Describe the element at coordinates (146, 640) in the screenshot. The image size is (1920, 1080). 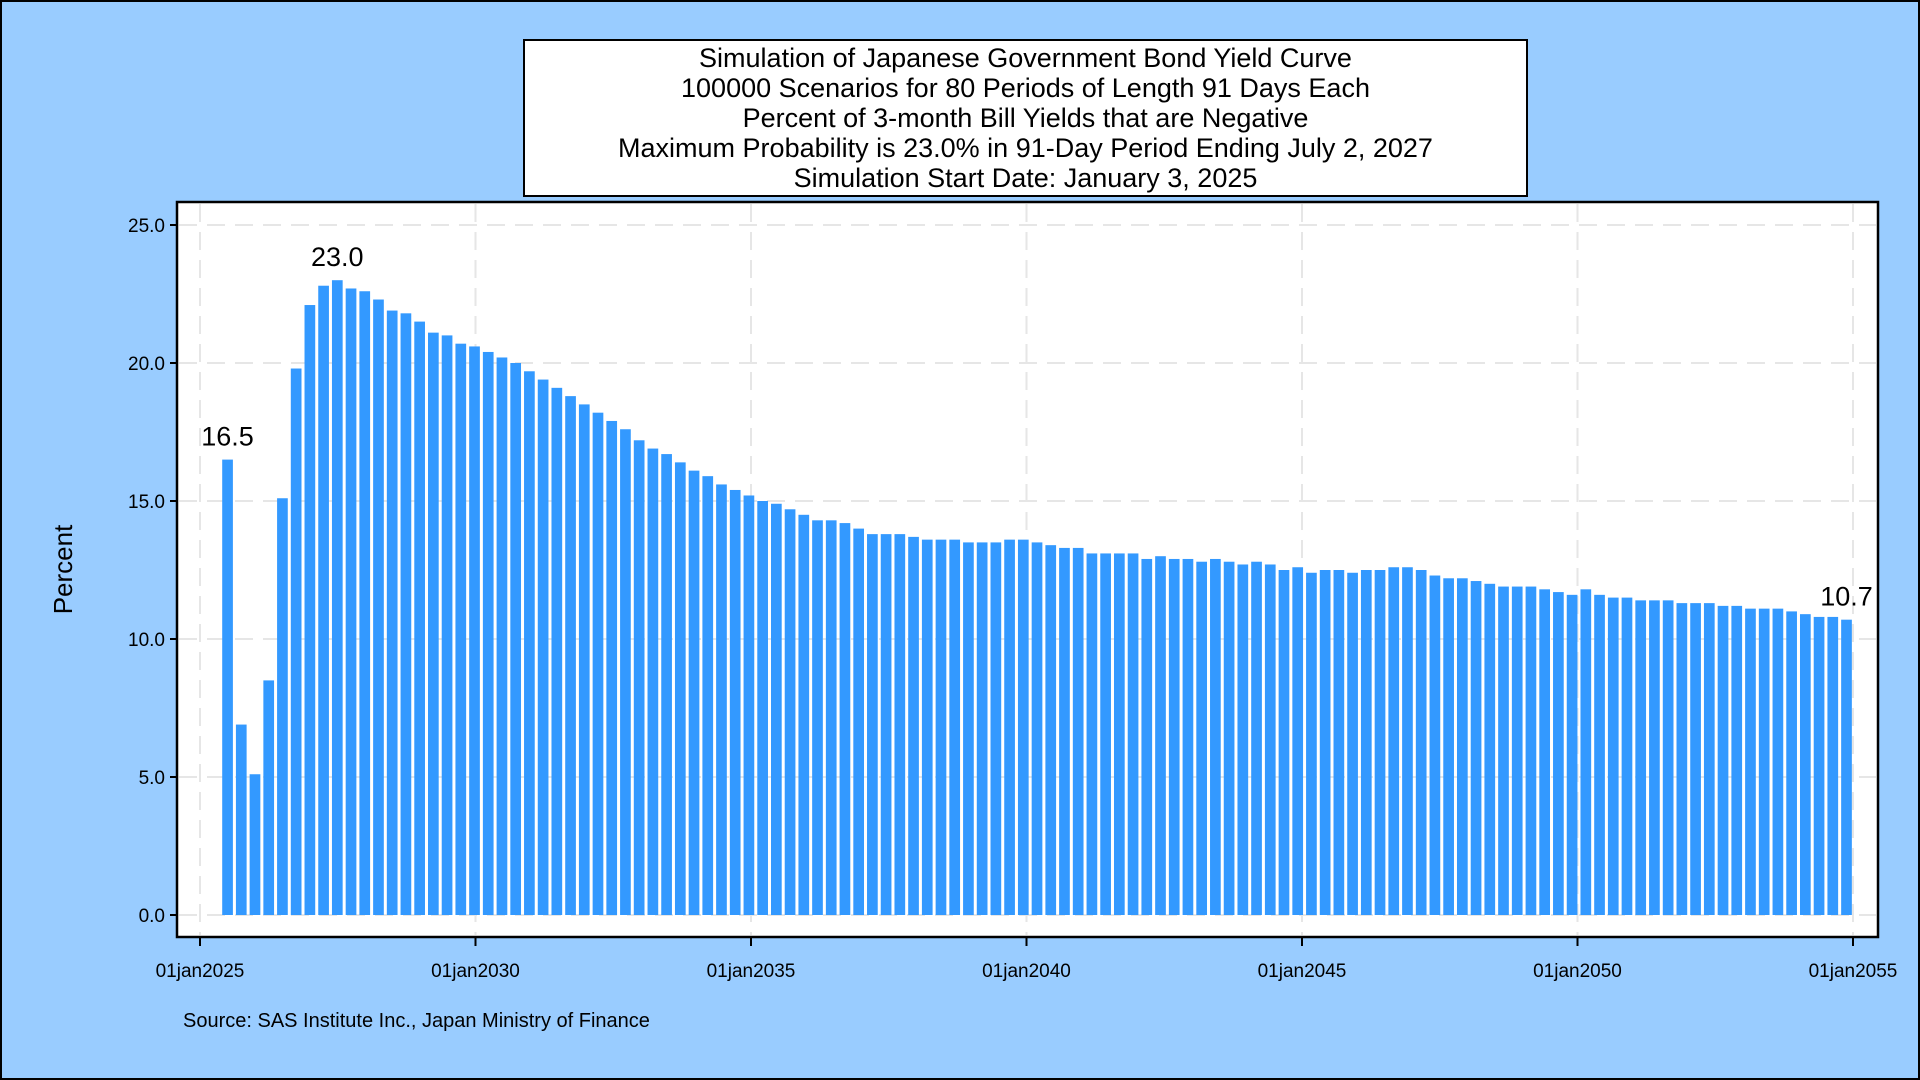
I see `y-tick-label-2: 10.0` at that location.